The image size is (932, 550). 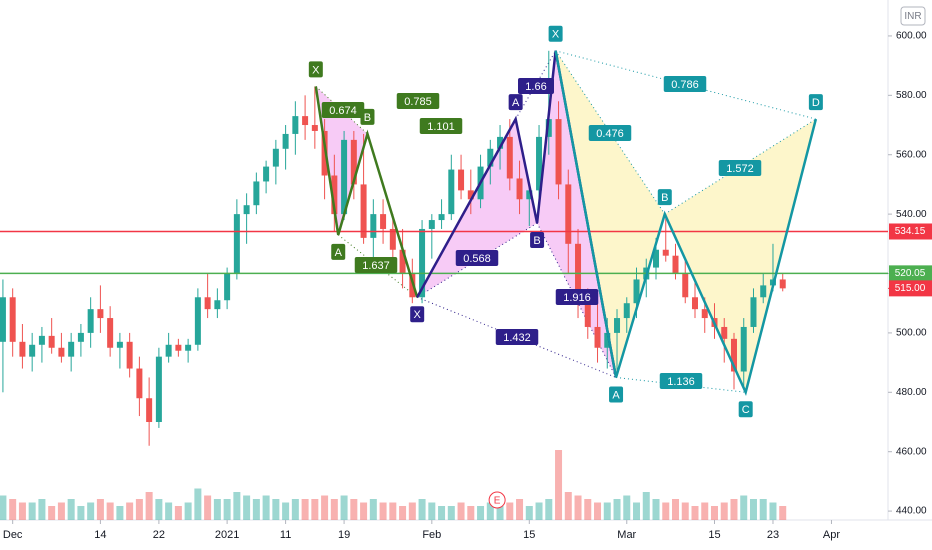 What do you see at coordinates (913, 16) in the screenshot?
I see `currency-box` at bounding box center [913, 16].